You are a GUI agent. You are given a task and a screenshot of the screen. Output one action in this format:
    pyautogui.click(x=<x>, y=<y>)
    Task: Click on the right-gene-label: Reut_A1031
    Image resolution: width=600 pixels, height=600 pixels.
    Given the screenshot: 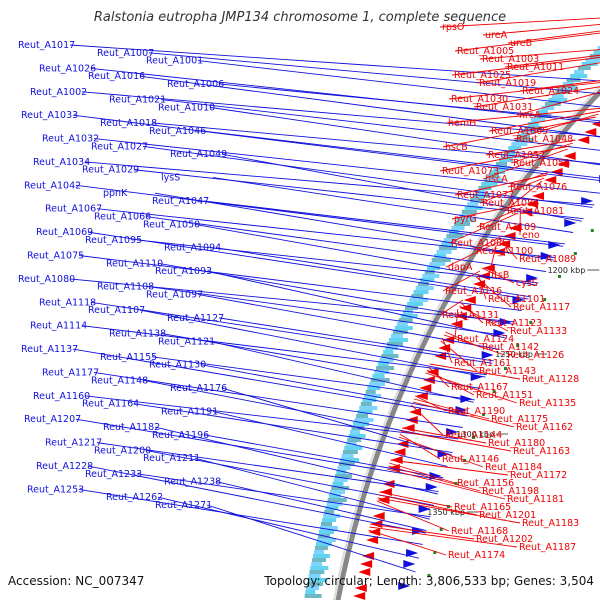 What is the action you would take?
    pyautogui.click(x=504, y=107)
    